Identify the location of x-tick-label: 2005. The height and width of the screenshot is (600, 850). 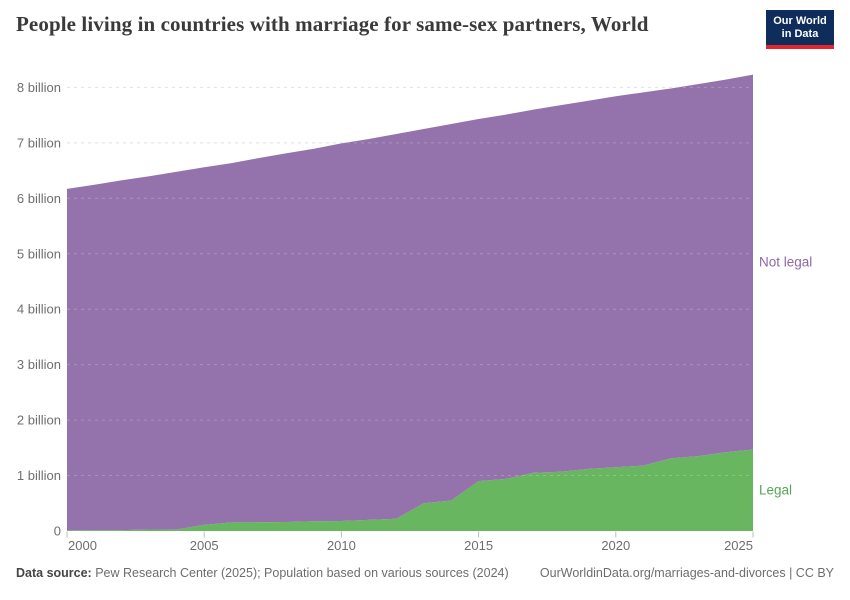
(204, 545).